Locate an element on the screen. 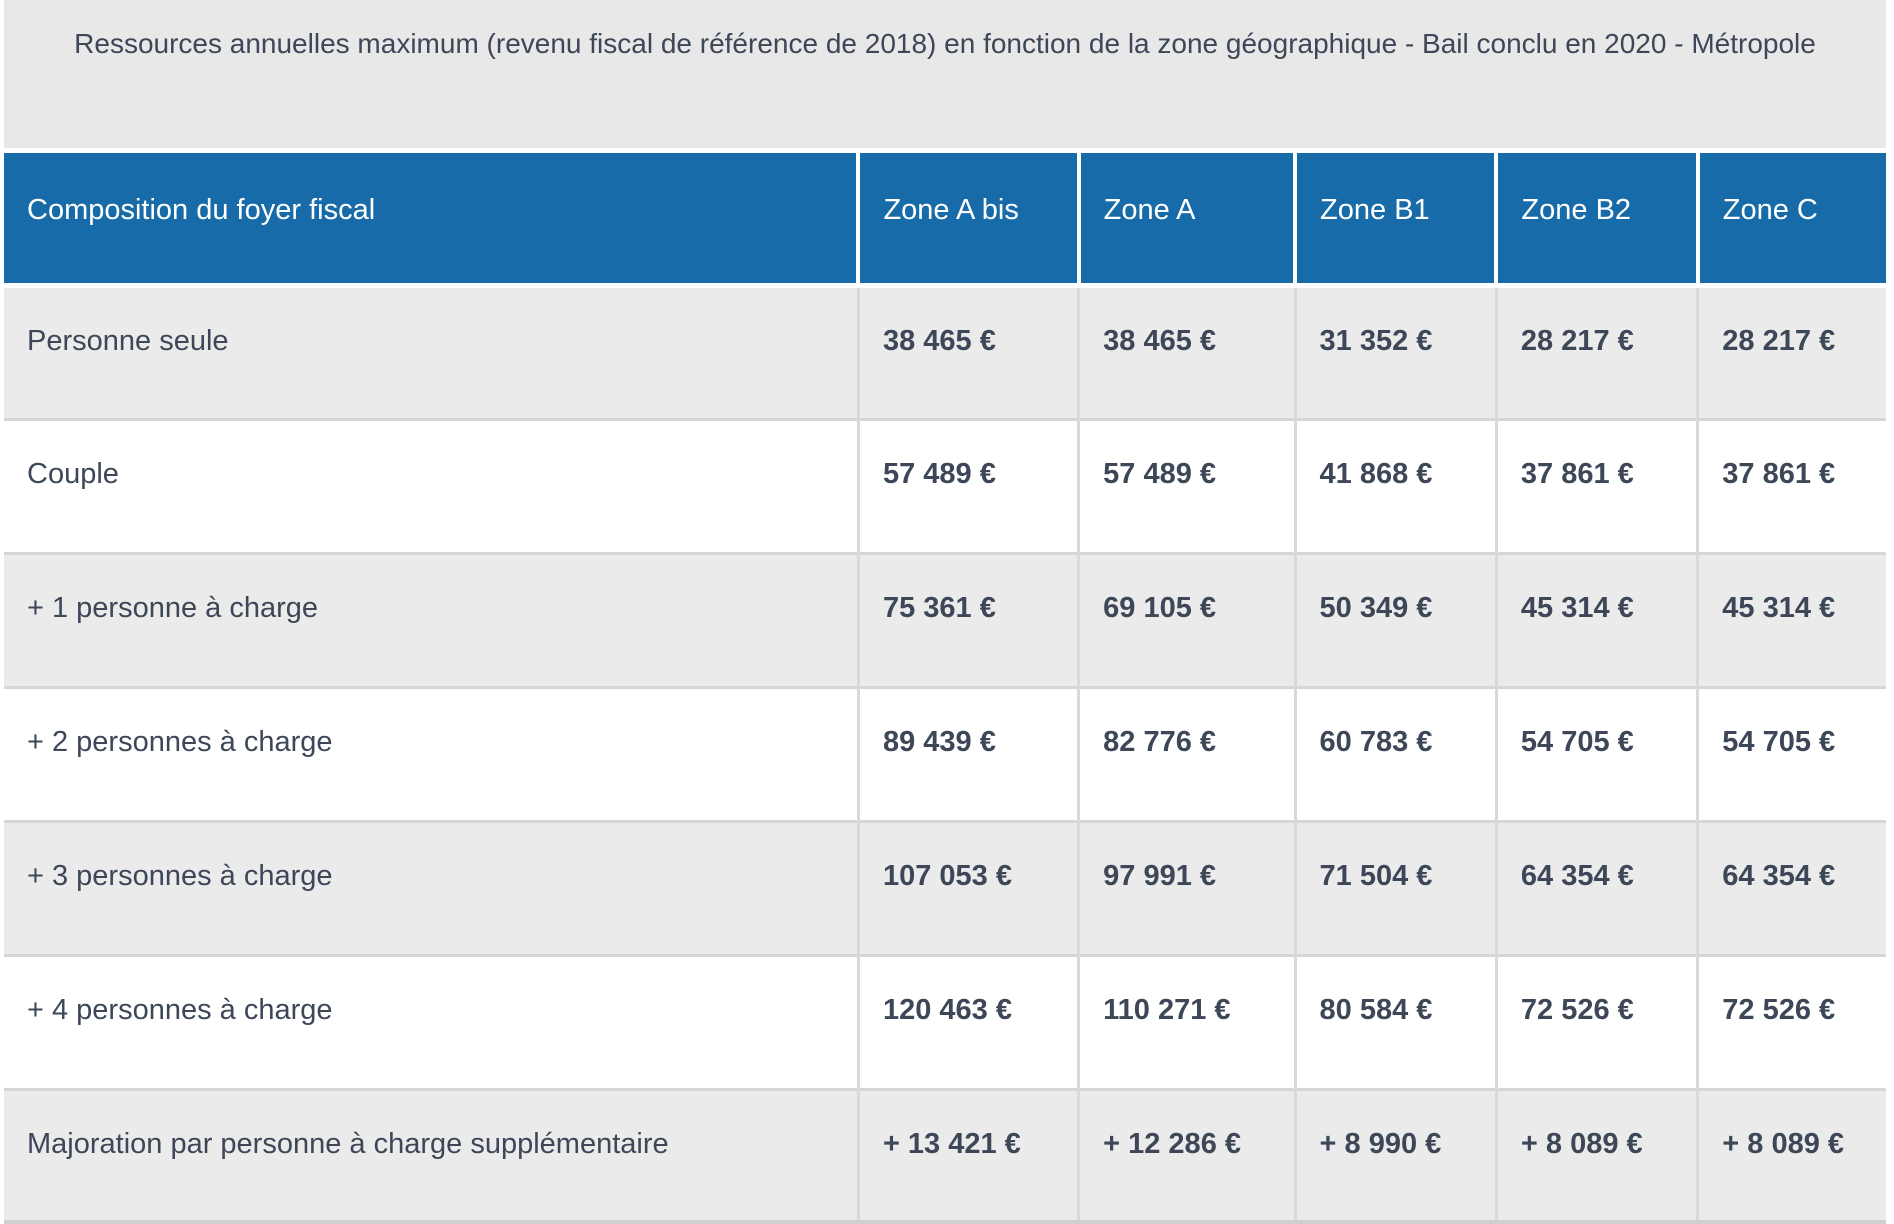 Image resolution: width=1894 pixels, height=1224 pixels. row-label-cell: + 2 personnes à charge is located at coordinates (180, 741).